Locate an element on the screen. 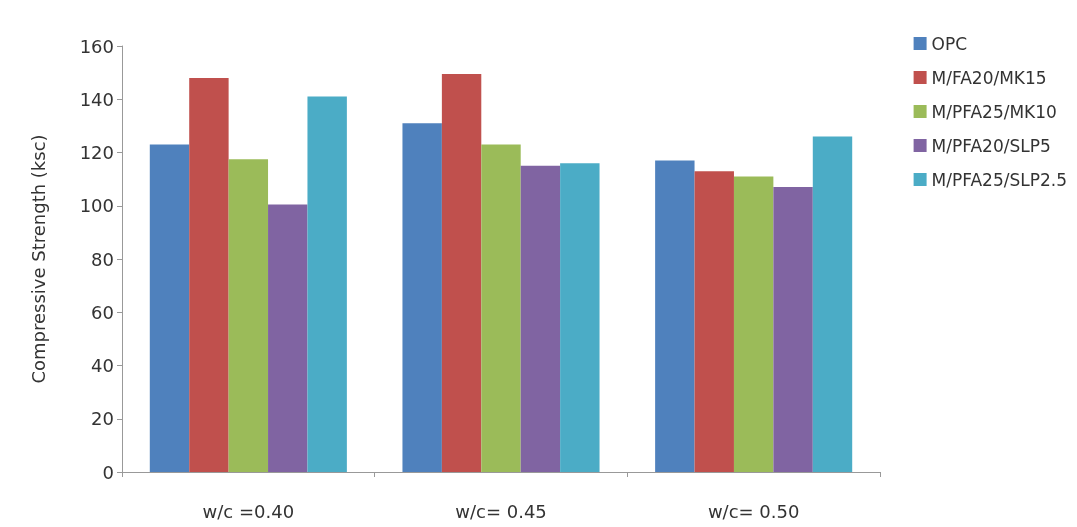 The image size is (1077, 527). y-tick-label: 140 is located at coordinates (96, 99).